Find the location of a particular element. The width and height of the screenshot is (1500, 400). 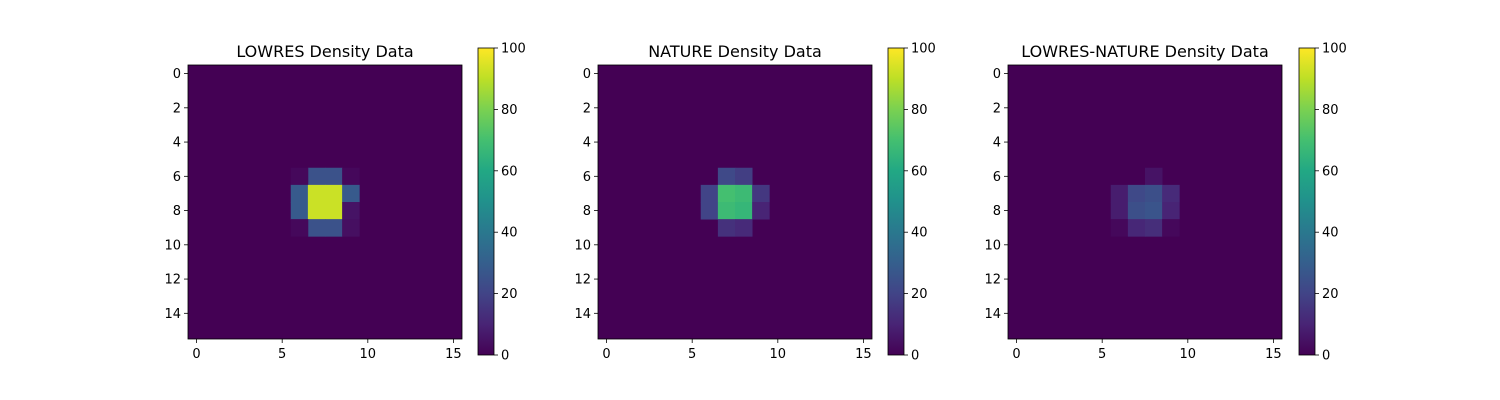

chart-title: LOWRES Density Data is located at coordinates (324, 51).